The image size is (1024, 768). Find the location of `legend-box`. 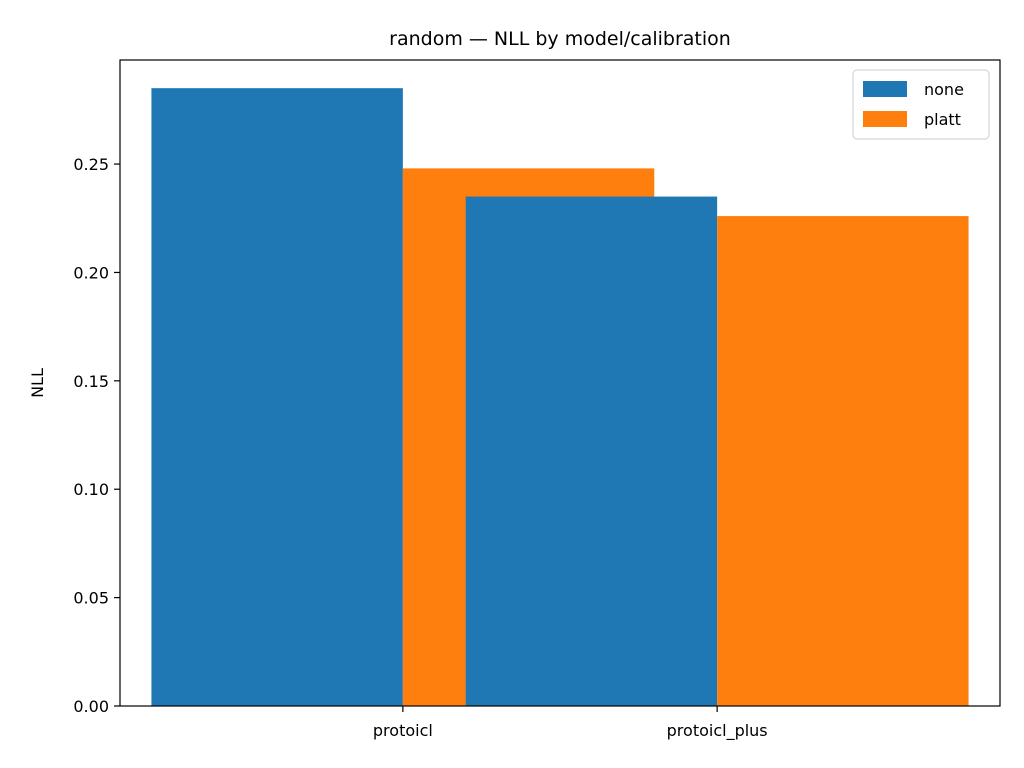

legend-box is located at coordinates (921, 104).